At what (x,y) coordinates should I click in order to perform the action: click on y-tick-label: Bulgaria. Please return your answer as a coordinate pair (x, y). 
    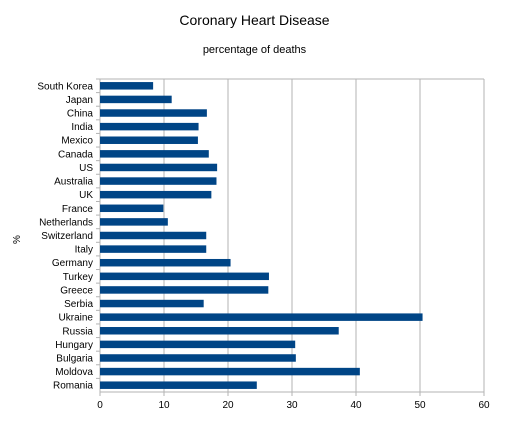
    Looking at the image, I should click on (74, 358).